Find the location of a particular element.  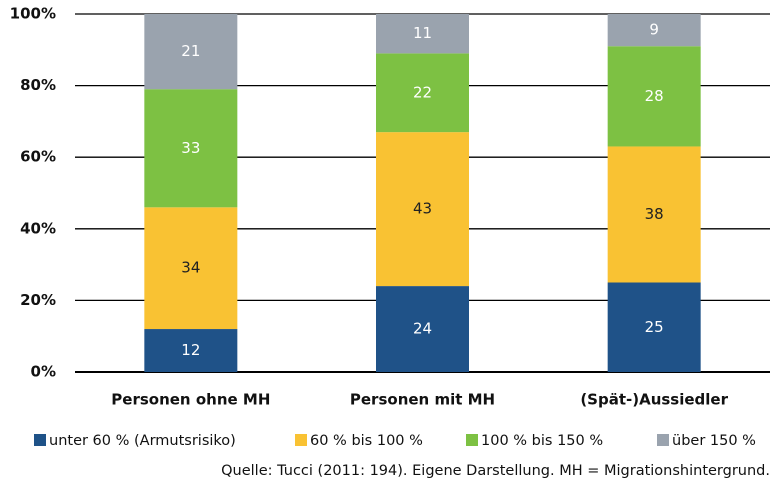

data-label: 9 is located at coordinates (654, 30).